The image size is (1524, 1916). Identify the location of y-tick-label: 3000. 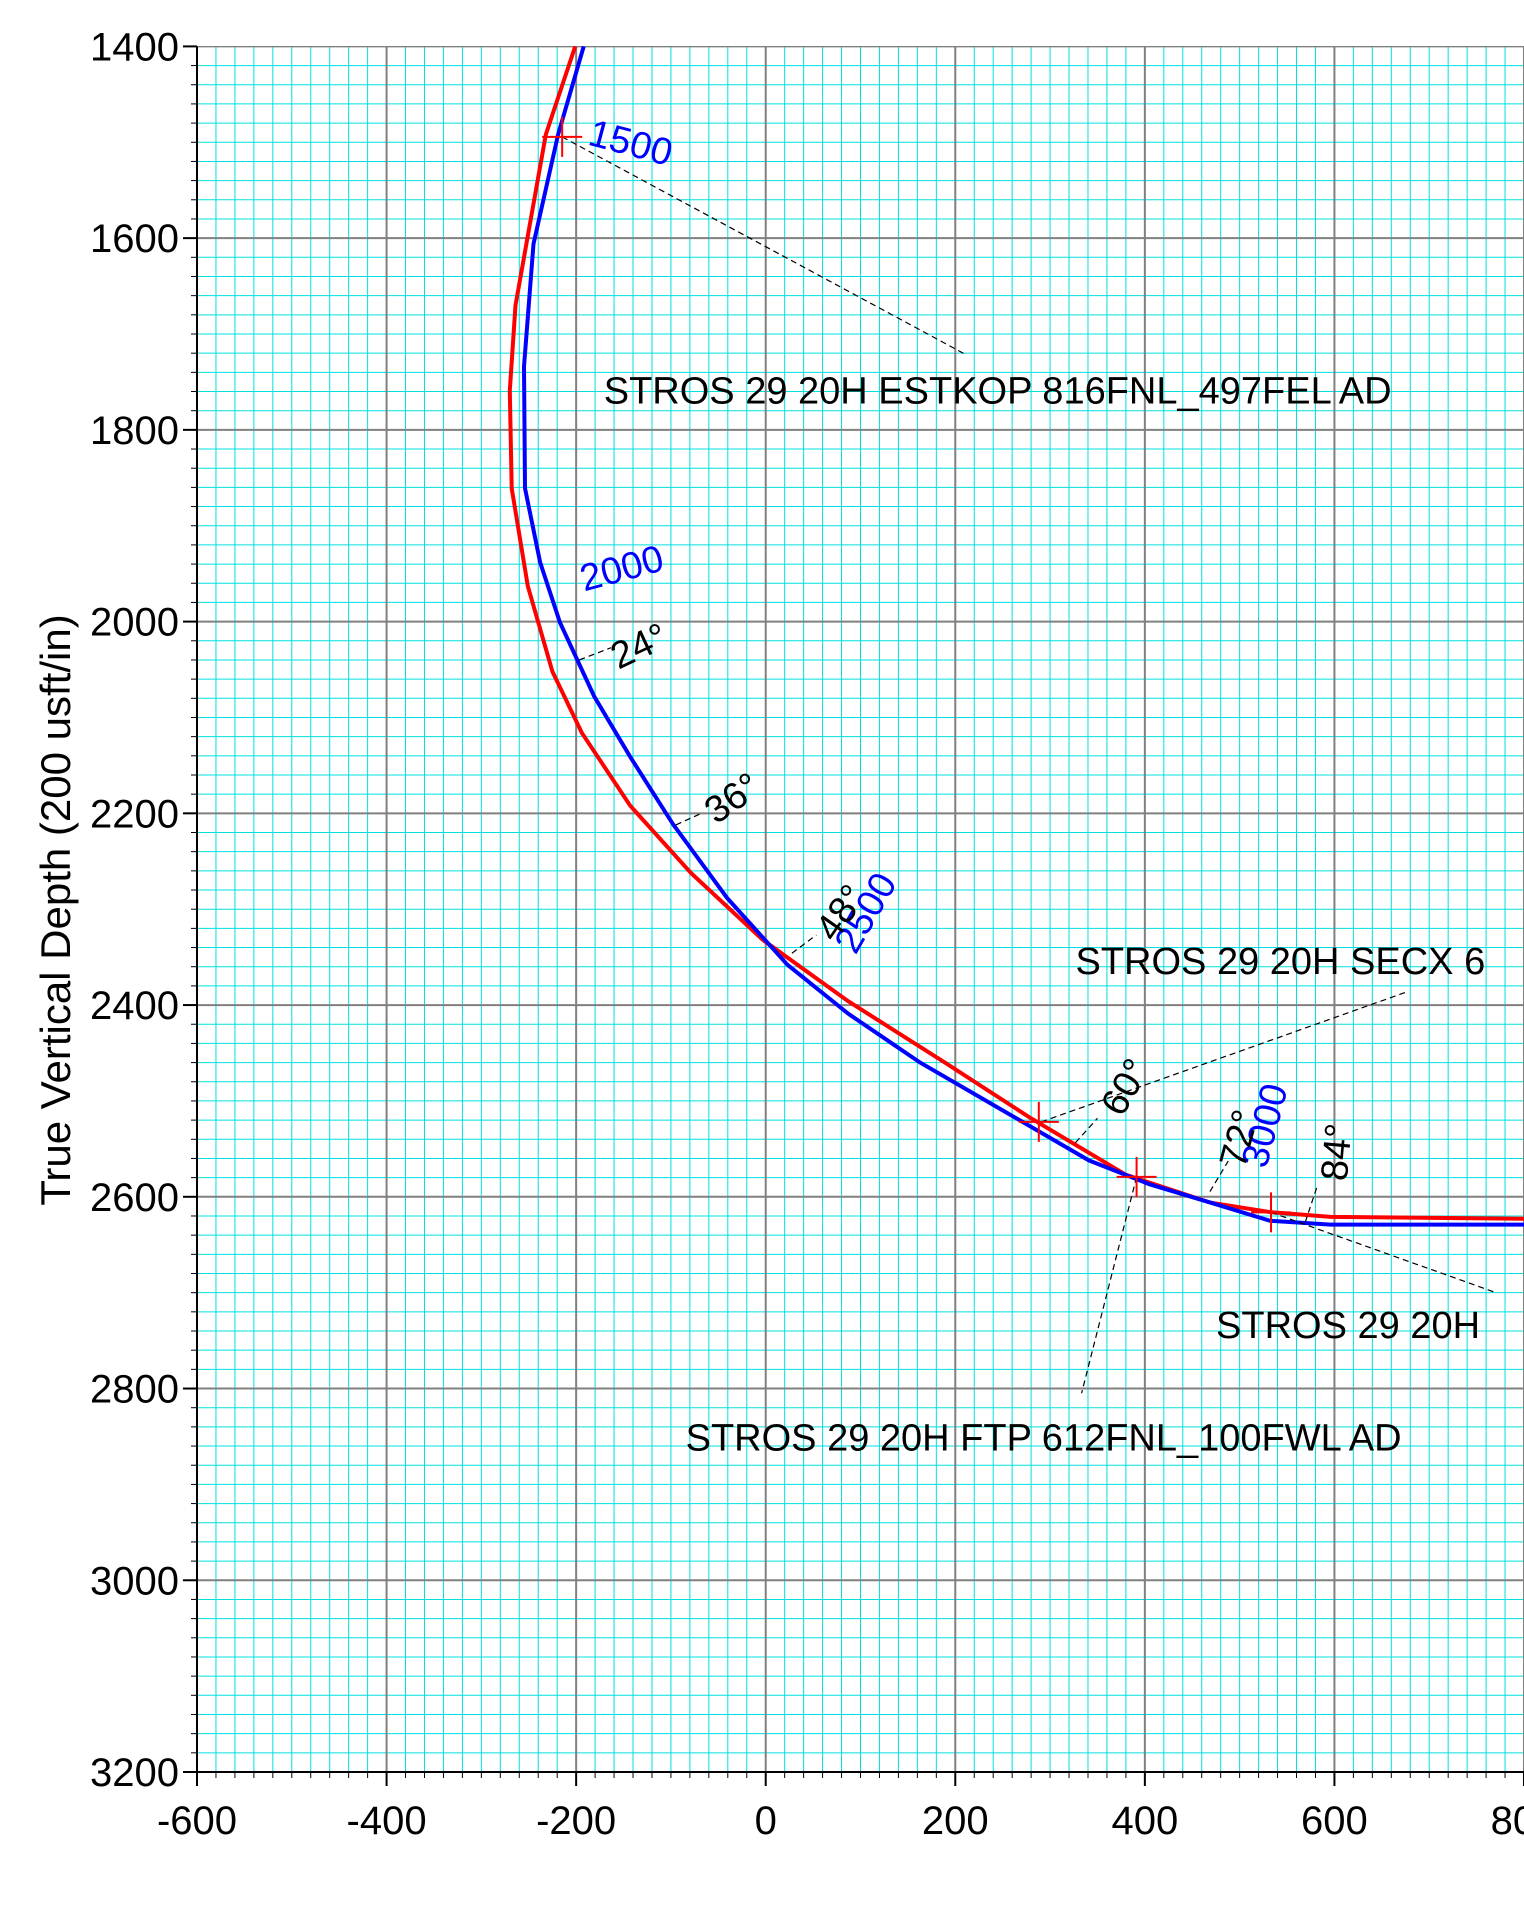
(134, 1581).